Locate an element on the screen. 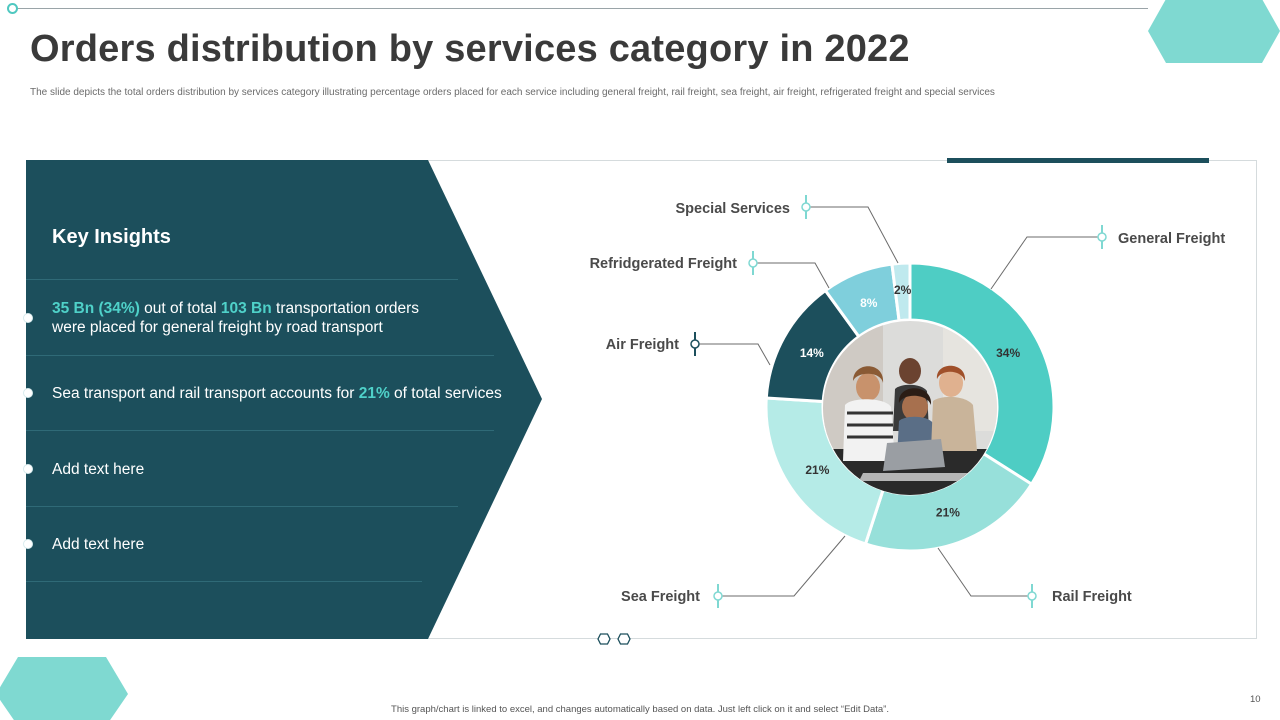 The height and width of the screenshot is (720, 1280). label-tick-dot-air-freight is located at coordinates (695, 344).